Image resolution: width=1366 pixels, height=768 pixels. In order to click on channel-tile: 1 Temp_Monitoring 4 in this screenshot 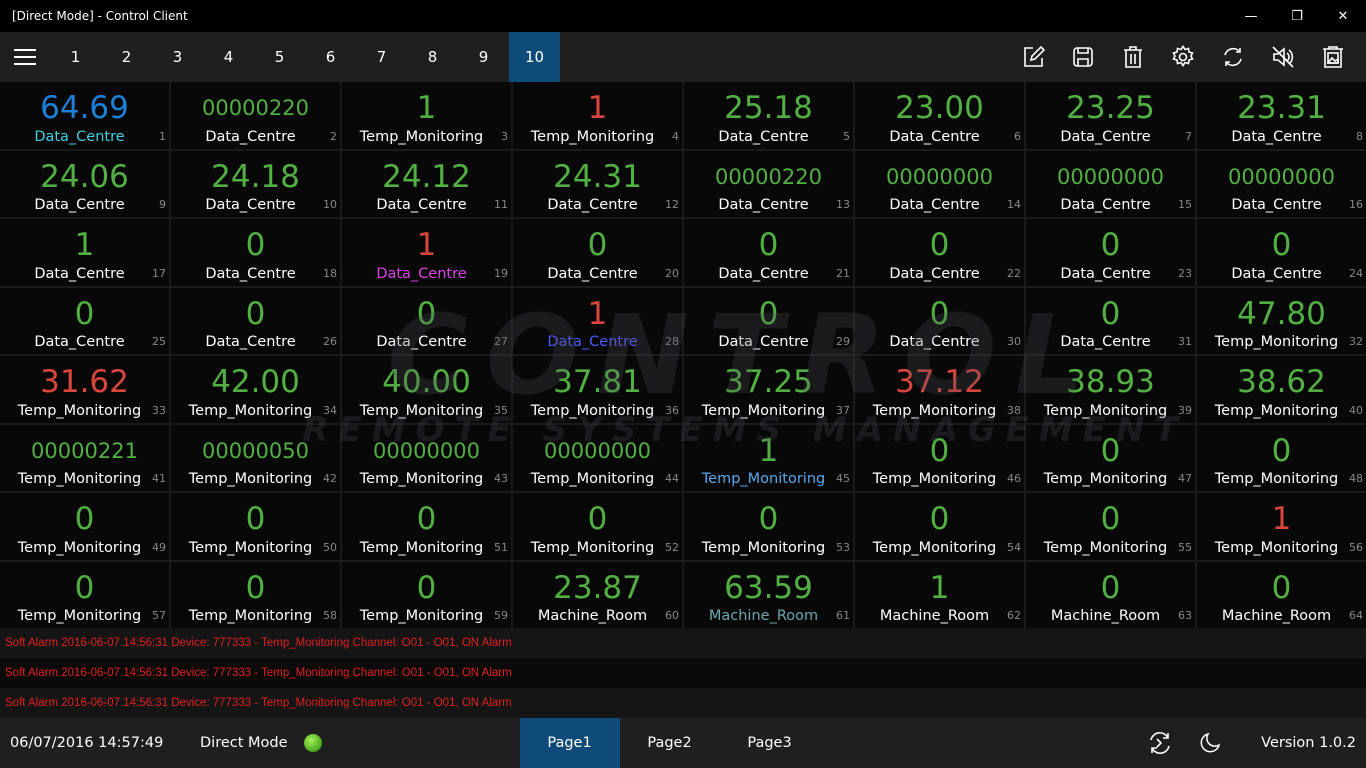, I will do `click(597, 115)`.